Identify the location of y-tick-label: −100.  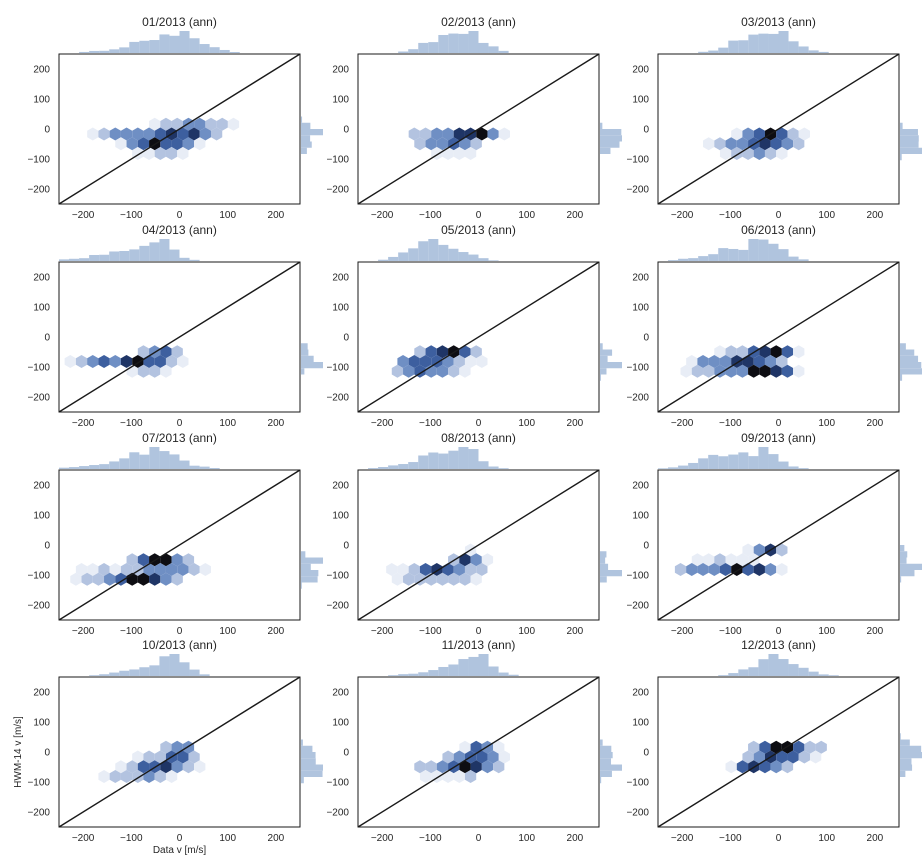
(337, 783).